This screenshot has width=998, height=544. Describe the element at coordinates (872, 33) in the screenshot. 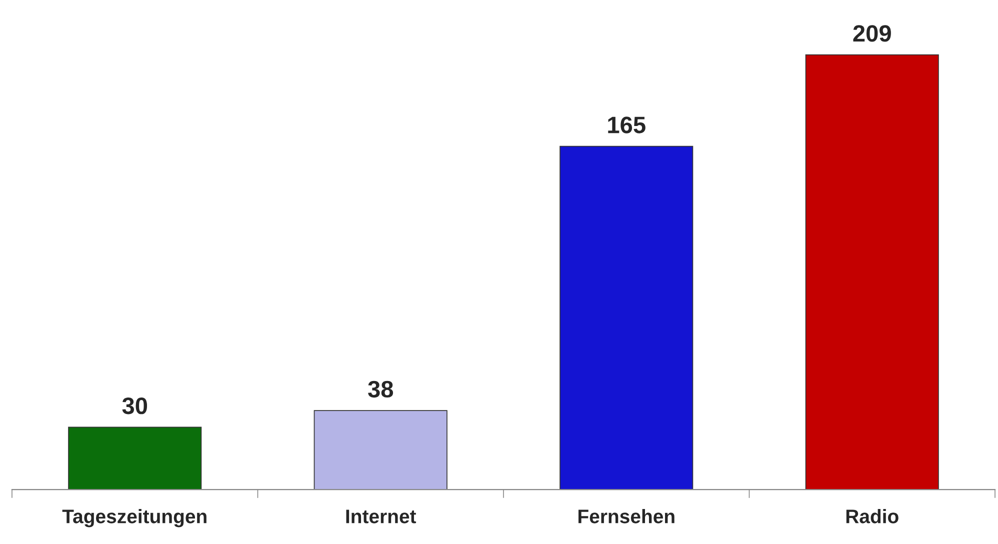

I see `data-label: 209` at that location.